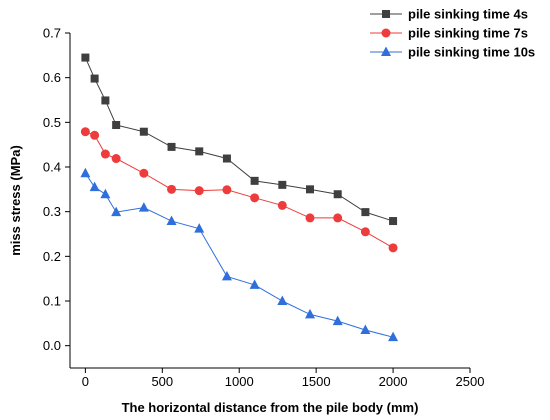 This screenshot has height=420, width=550. What do you see at coordinates (52, 33) in the screenshot?
I see `y-tick-label: 0.7` at bounding box center [52, 33].